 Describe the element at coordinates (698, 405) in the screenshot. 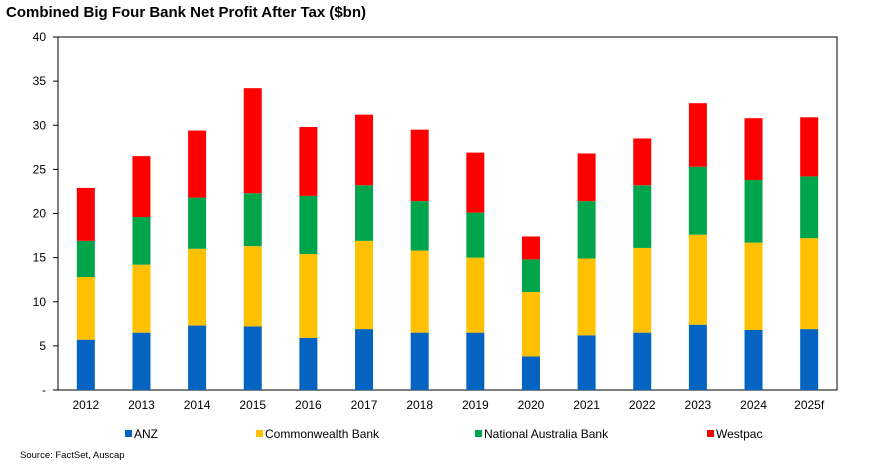

I see `x-tick-label: 2023` at that location.